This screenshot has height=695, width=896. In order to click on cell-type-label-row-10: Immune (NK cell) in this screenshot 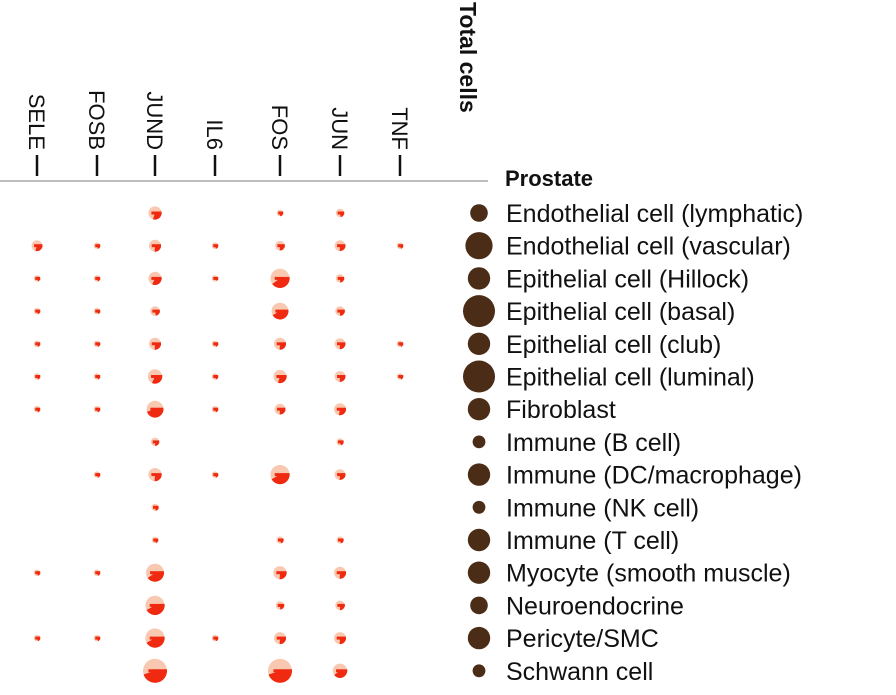, I will do `click(602, 508)`.